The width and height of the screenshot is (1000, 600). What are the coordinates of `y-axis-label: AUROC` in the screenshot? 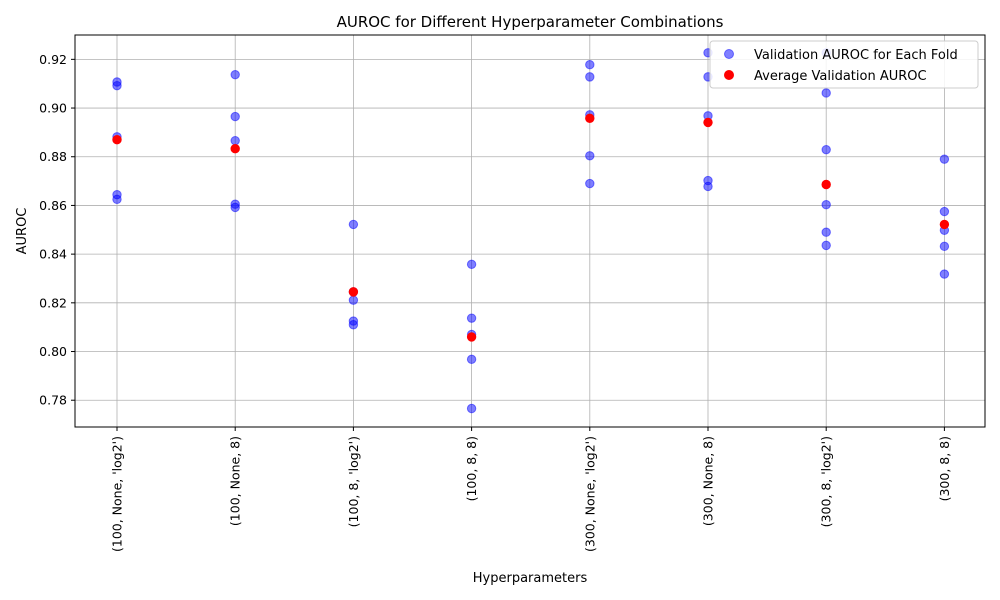 It's located at (22, 231).